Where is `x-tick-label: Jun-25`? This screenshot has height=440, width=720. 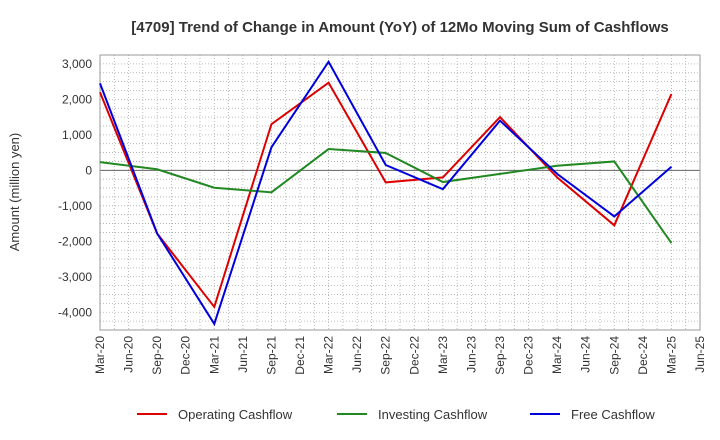
x-tick-label: Jun-25 is located at coordinates (700, 354).